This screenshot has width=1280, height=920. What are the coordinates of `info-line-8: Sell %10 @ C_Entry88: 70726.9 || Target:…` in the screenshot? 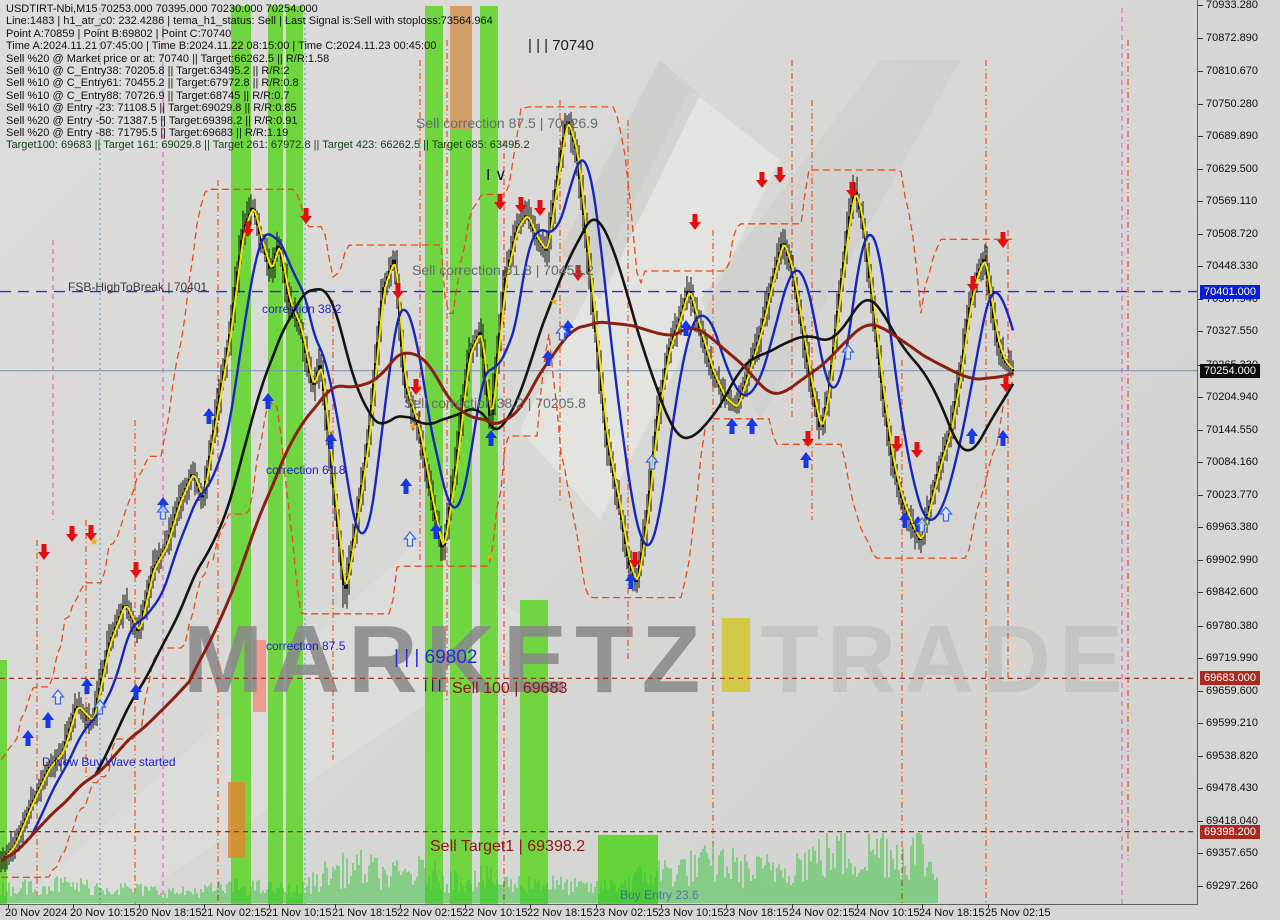 It's located at (148, 95).